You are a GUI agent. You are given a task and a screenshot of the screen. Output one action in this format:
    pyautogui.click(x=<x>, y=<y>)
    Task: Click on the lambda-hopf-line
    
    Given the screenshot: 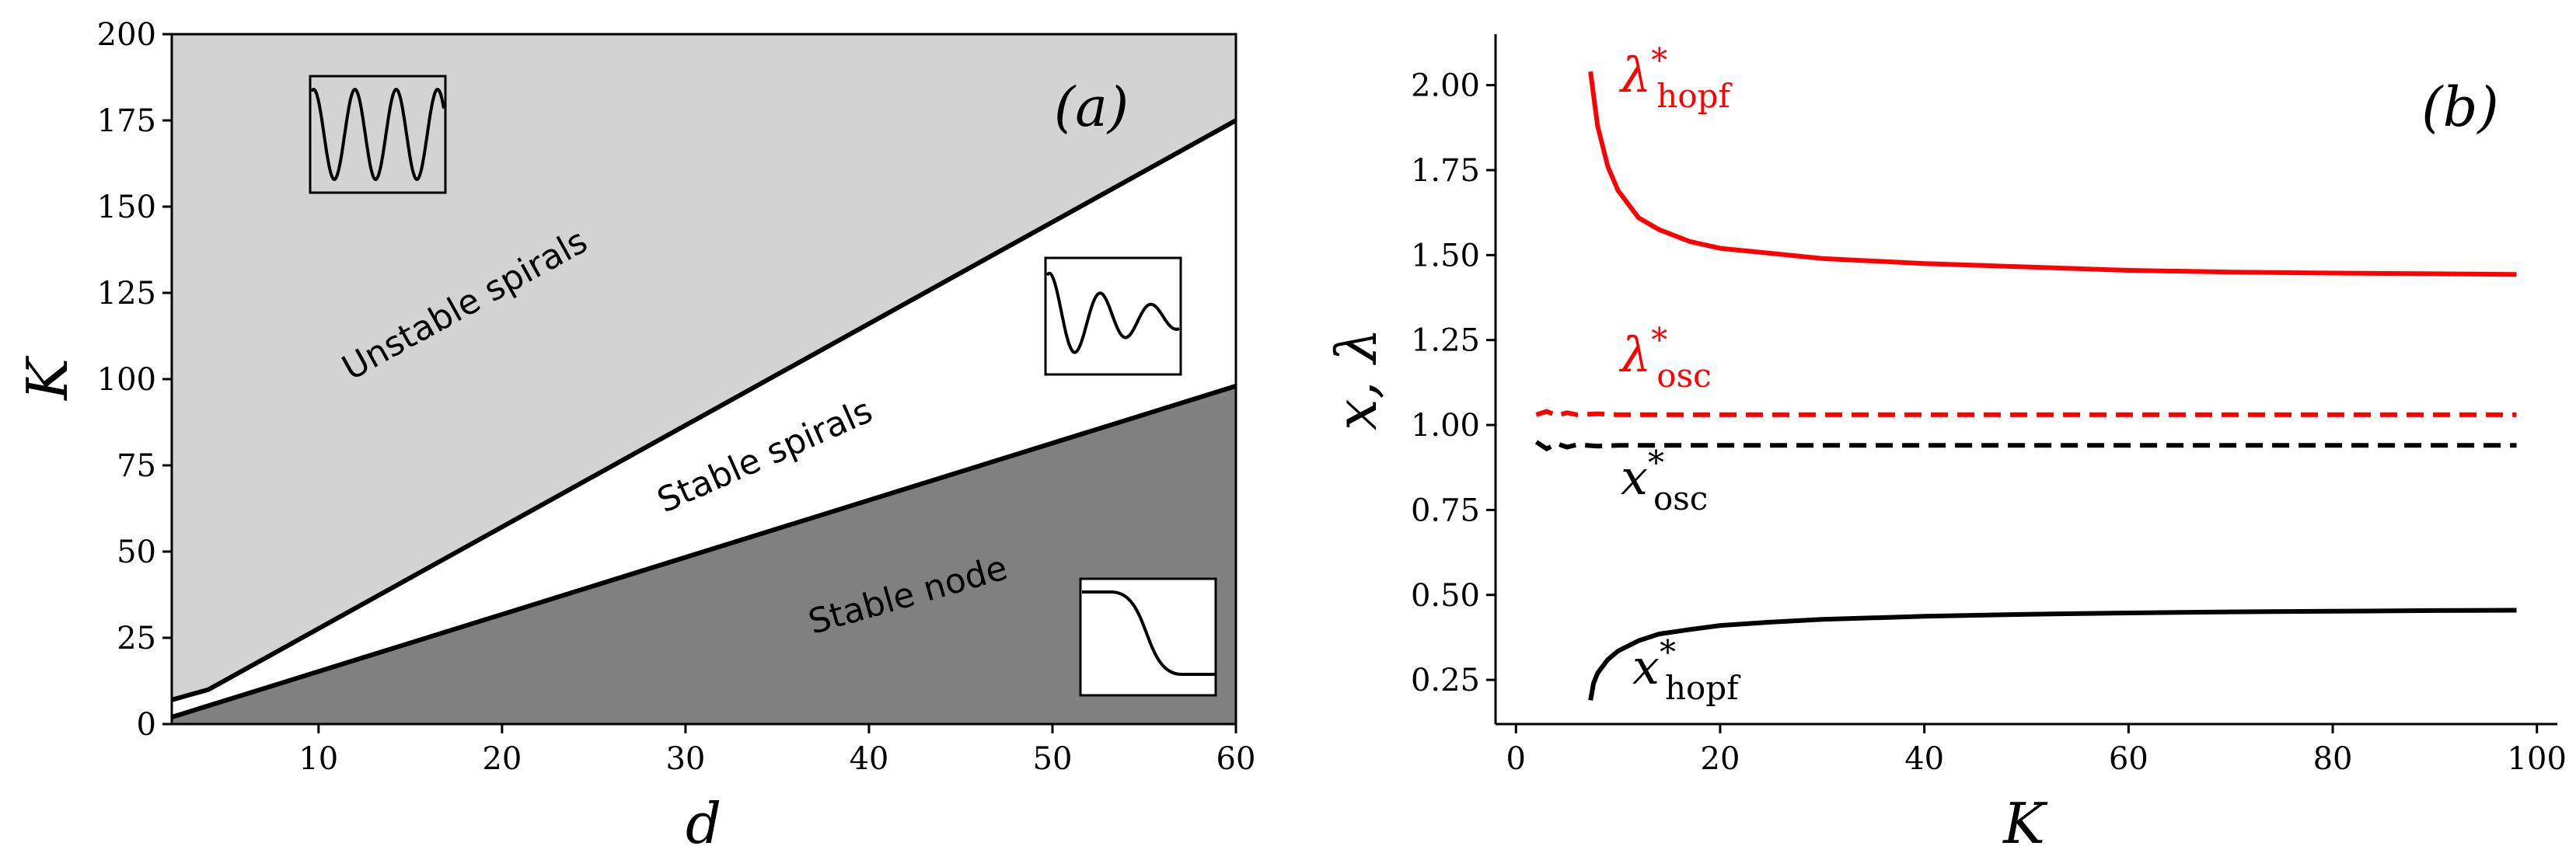 What is the action you would take?
    pyautogui.click(x=2053, y=174)
    